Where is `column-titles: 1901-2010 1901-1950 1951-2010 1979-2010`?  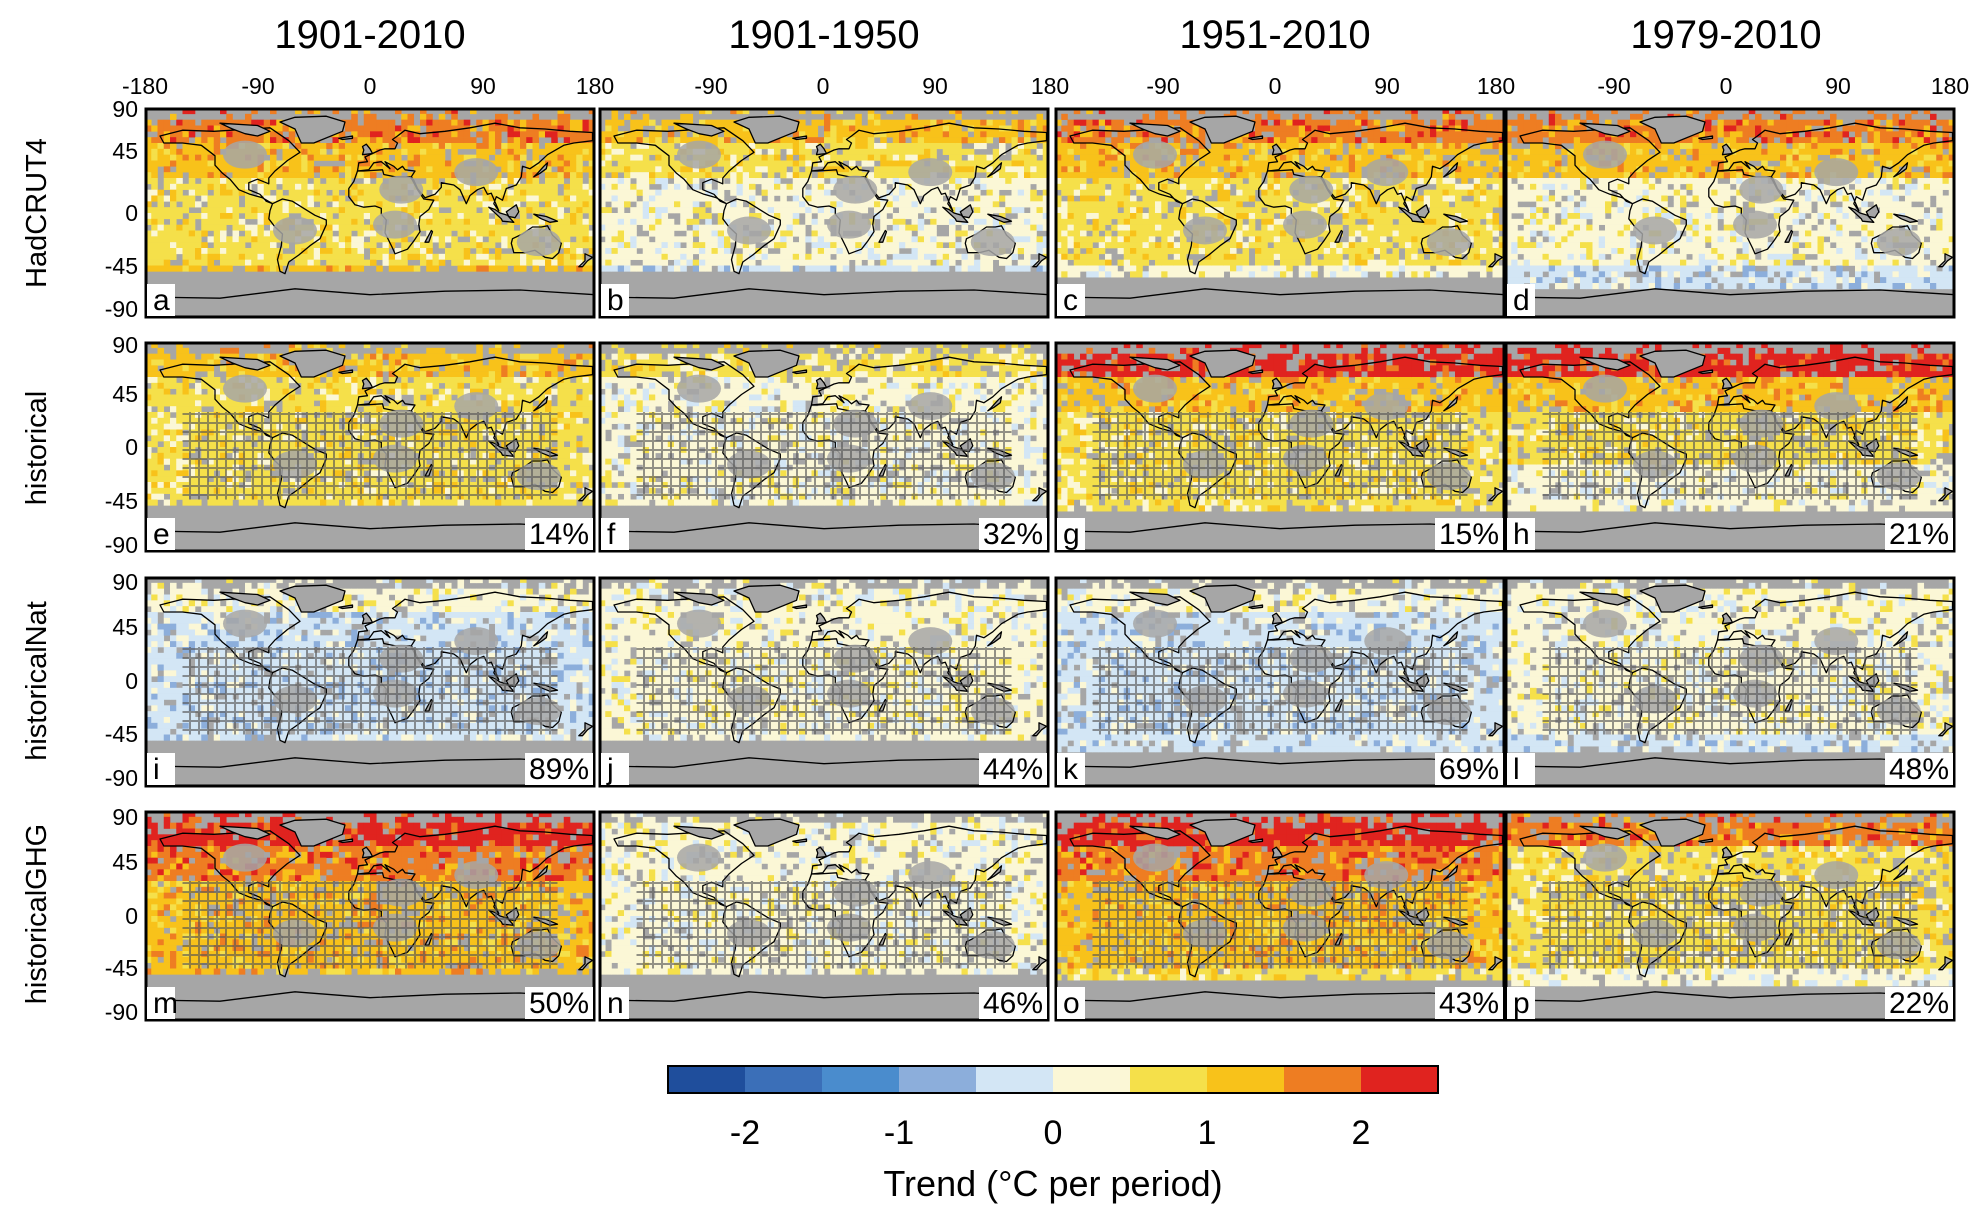
column-titles: 1901-2010 1901-1950 1951-2010 1979-2010 is located at coordinates (1047, 35).